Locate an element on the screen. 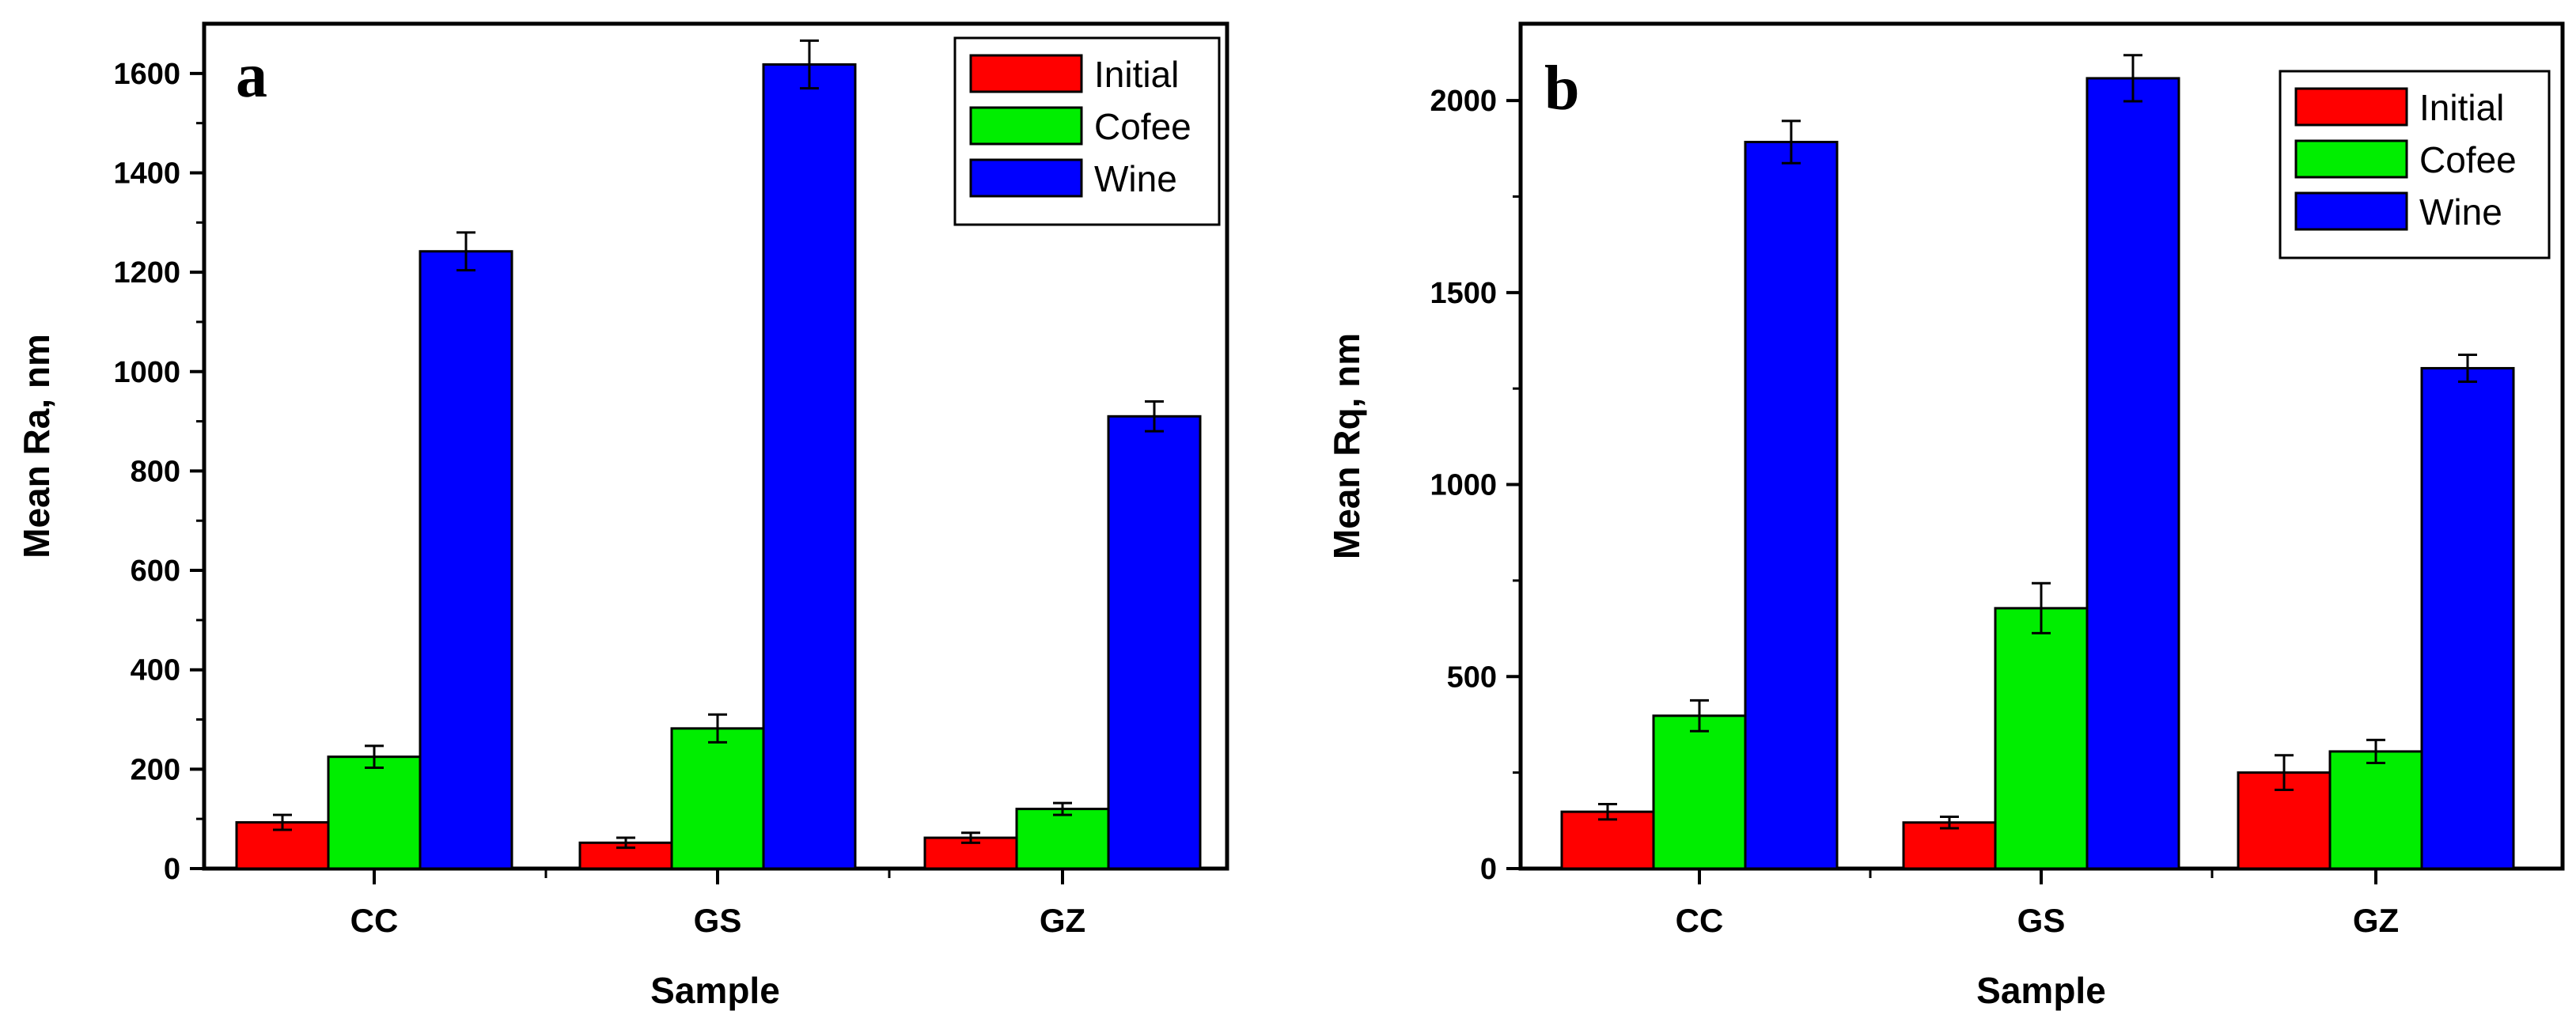 Image resolution: width=2576 pixels, height=1026 pixels. y-tick-label: 2000 is located at coordinates (1463, 101).